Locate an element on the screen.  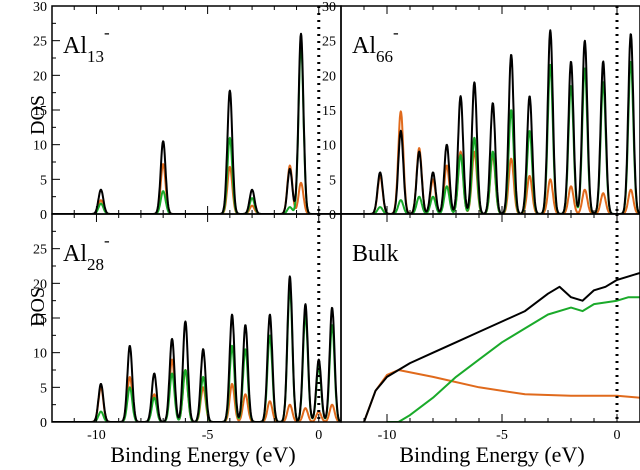
panel-label-1: Al13- is located at coordinates (86, 44).